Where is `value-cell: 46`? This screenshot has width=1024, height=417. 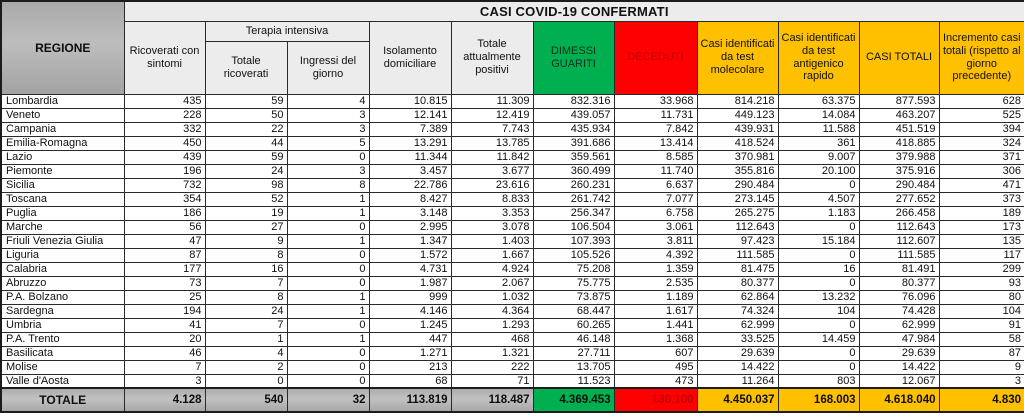 value-cell: 46 is located at coordinates (164, 353).